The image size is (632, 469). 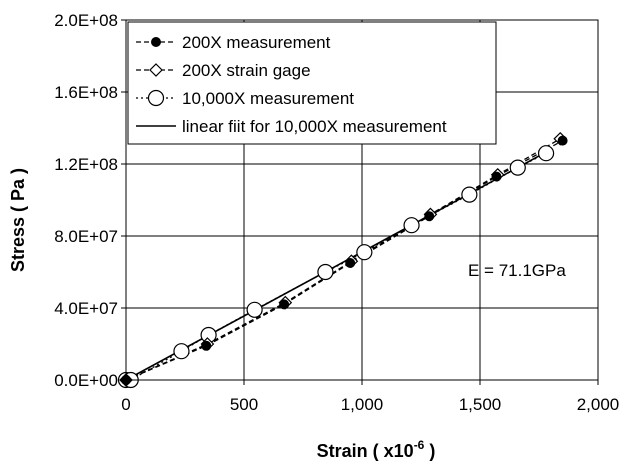 I want to click on legend-entry-label: 200X measurement, so click(x=256, y=42).